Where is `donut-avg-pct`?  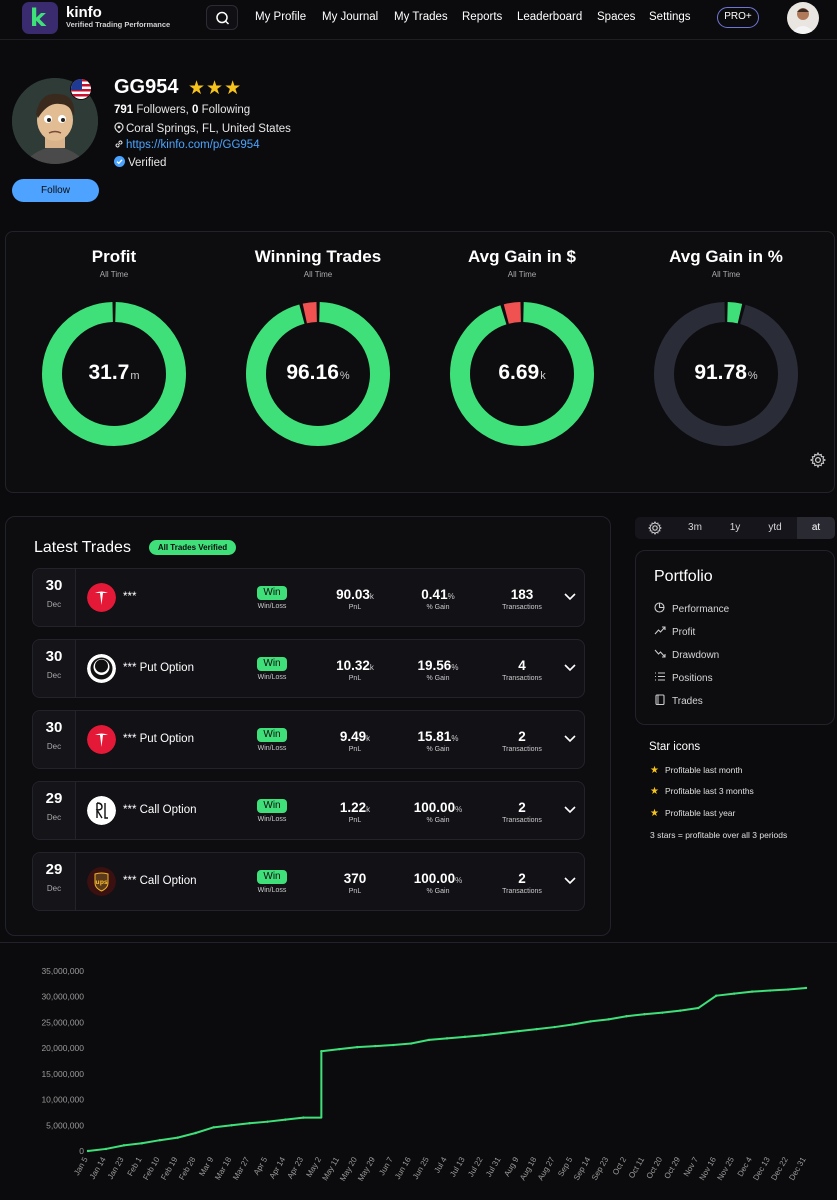
donut-avg-pct is located at coordinates (726, 374).